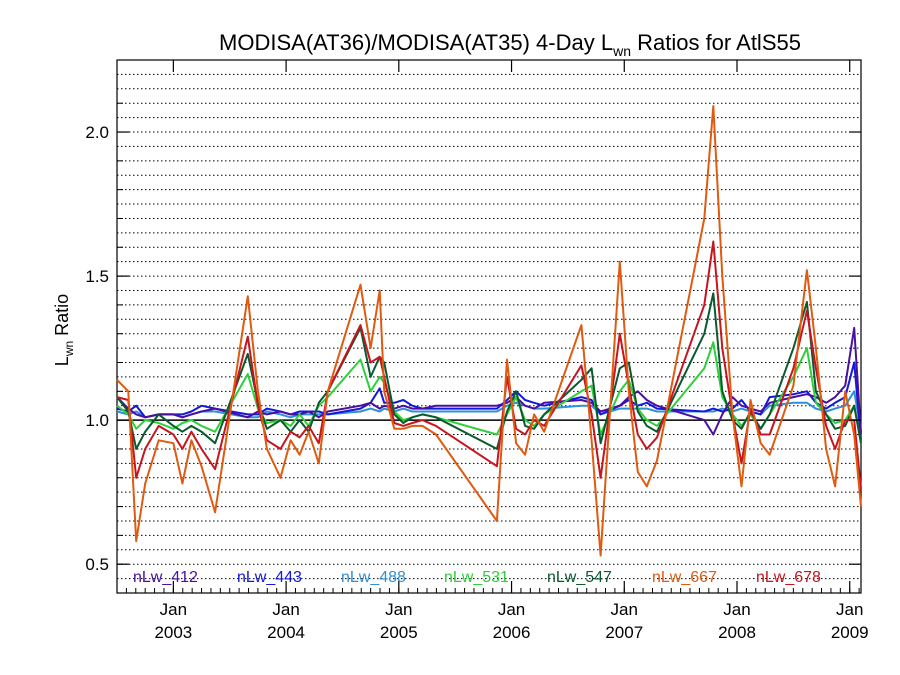  What do you see at coordinates (579, 577) in the screenshot?
I see `legend-entry-nLw_547: nLw_547` at bounding box center [579, 577].